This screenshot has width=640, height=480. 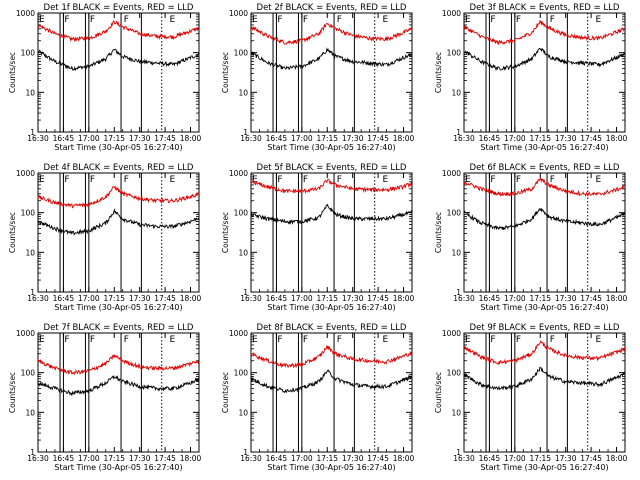 I want to click on panel-title: Det 9f BLACK = Events, RED = LLD, so click(x=545, y=328).